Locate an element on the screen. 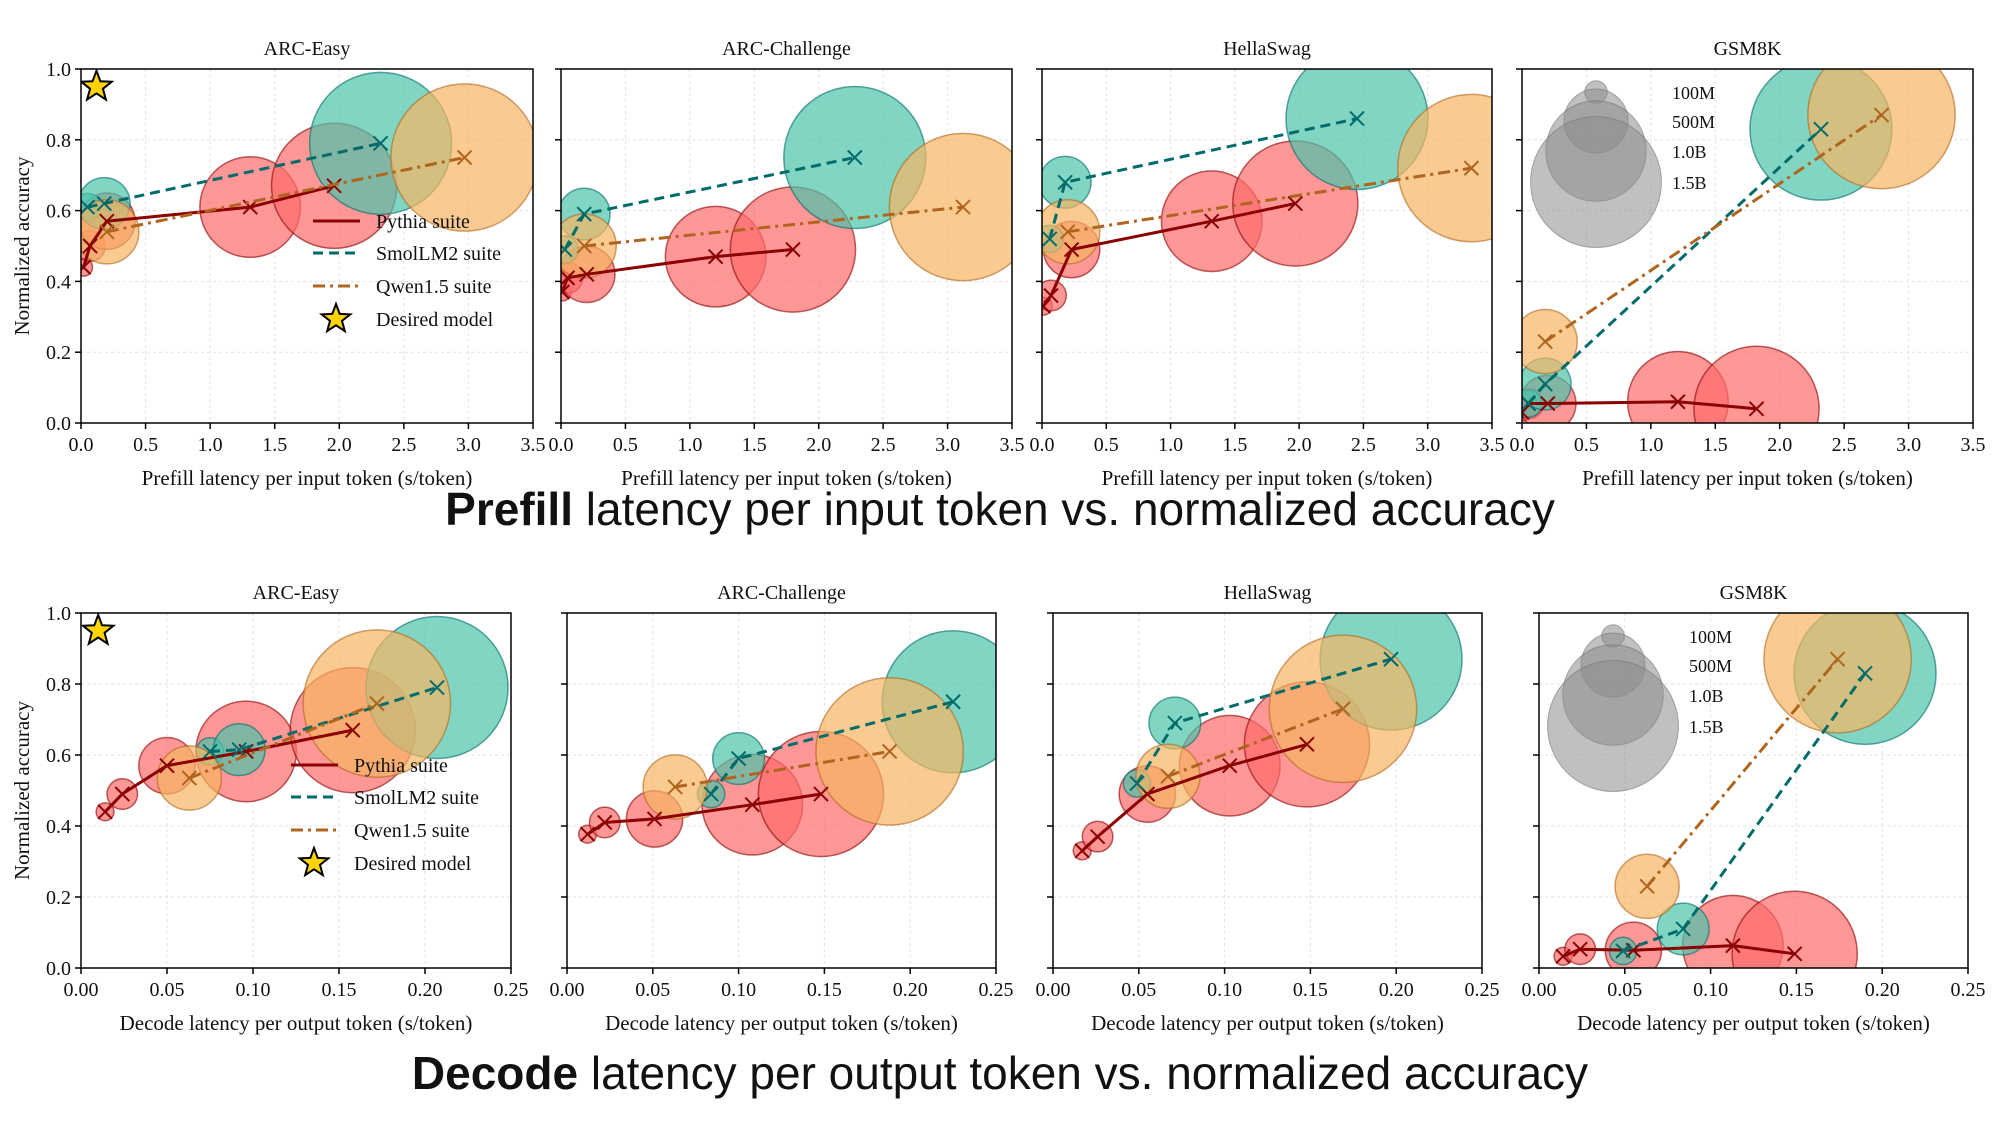  x-tick-label: 0.15 is located at coordinates (824, 990).